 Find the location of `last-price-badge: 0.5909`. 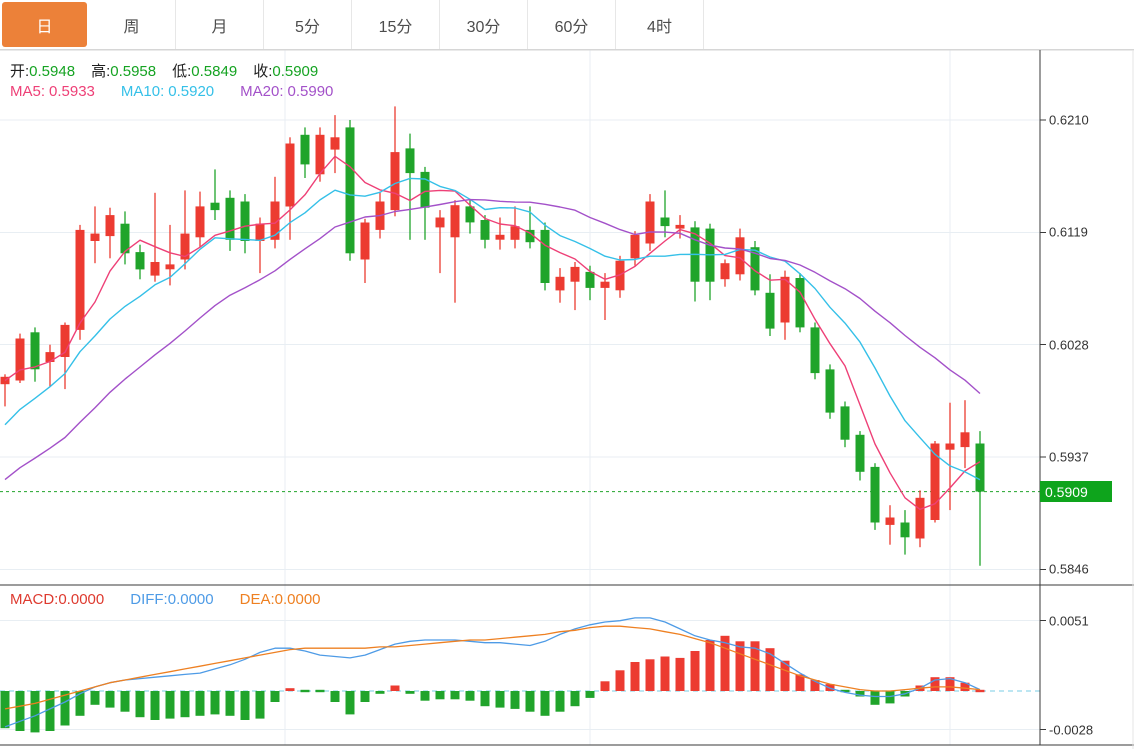

last-price-badge: 0.5909 is located at coordinates (1076, 492).